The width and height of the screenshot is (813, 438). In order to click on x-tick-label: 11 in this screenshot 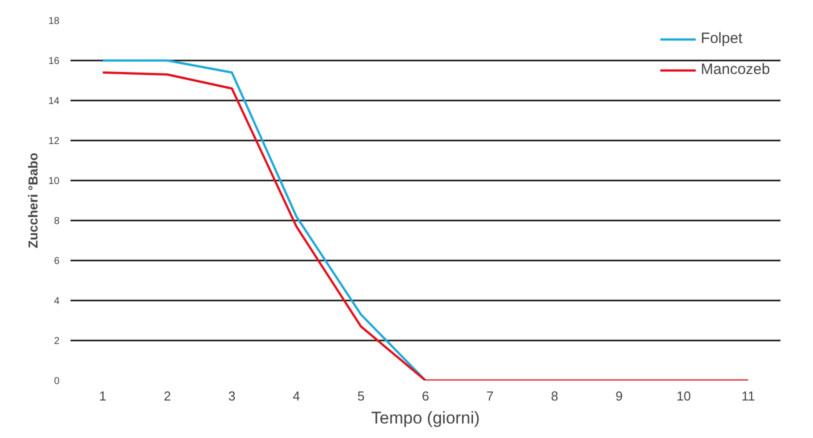, I will do `click(748, 396)`.